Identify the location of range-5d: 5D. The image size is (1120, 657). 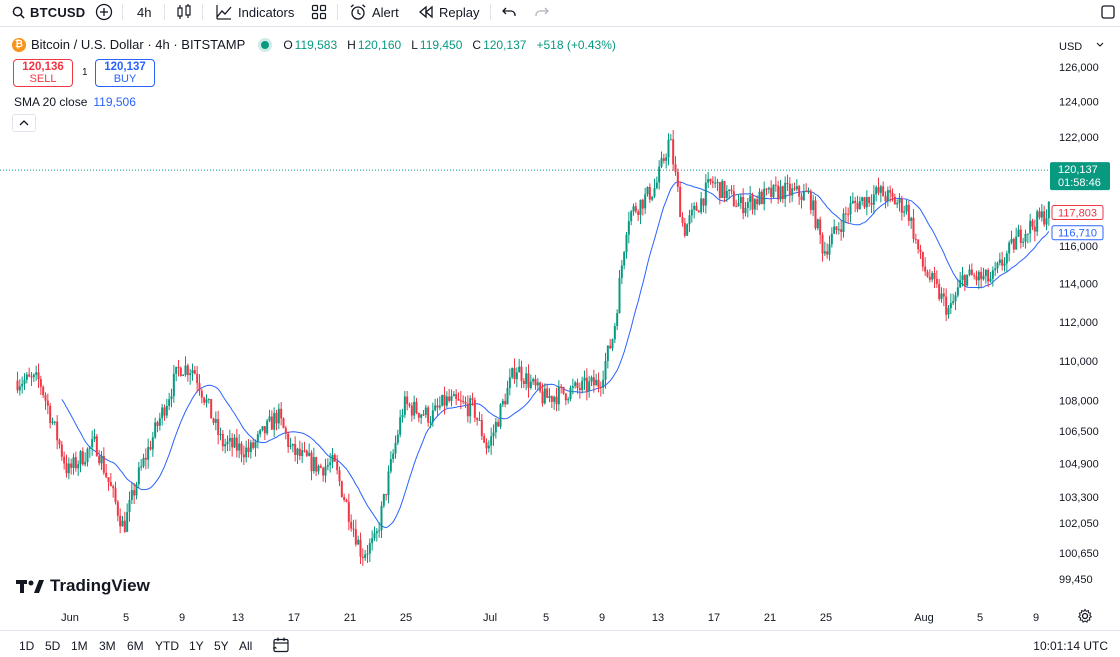
(53, 646).